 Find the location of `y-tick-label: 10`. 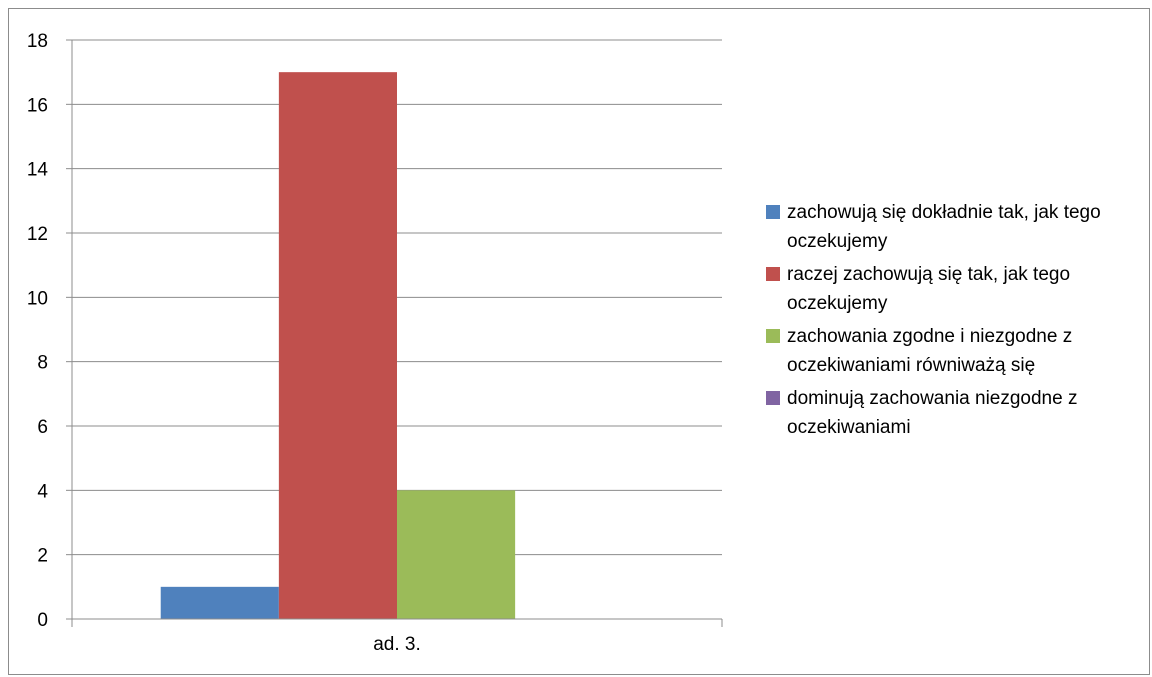

y-tick-label: 10 is located at coordinates (37, 298).